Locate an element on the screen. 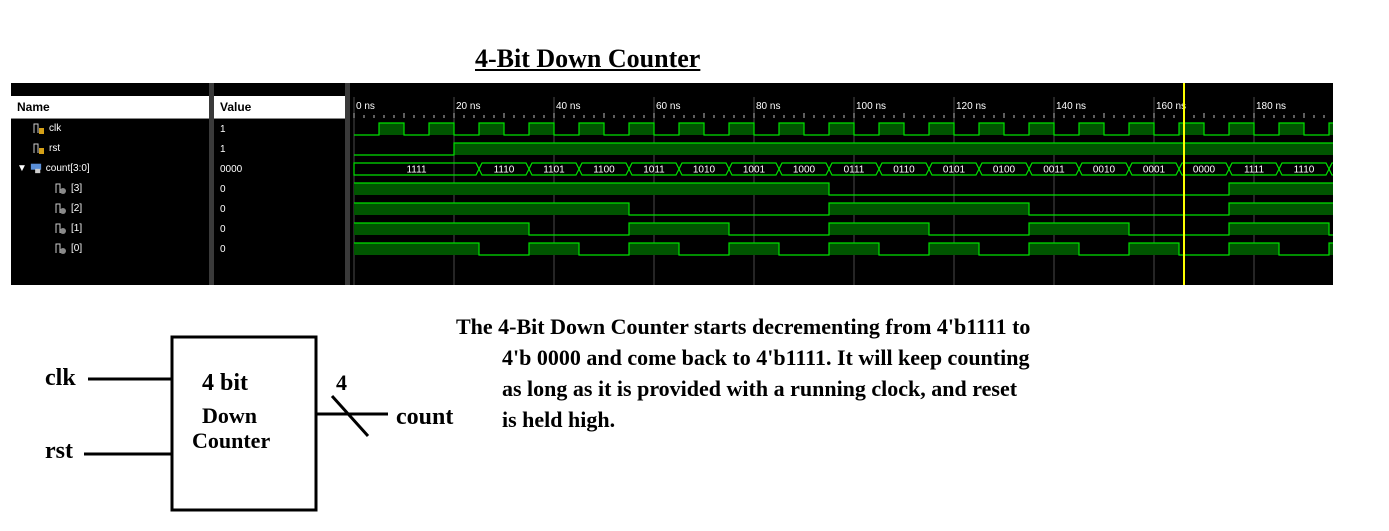  count-bus-value: 0001 is located at coordinates (1154, 170).